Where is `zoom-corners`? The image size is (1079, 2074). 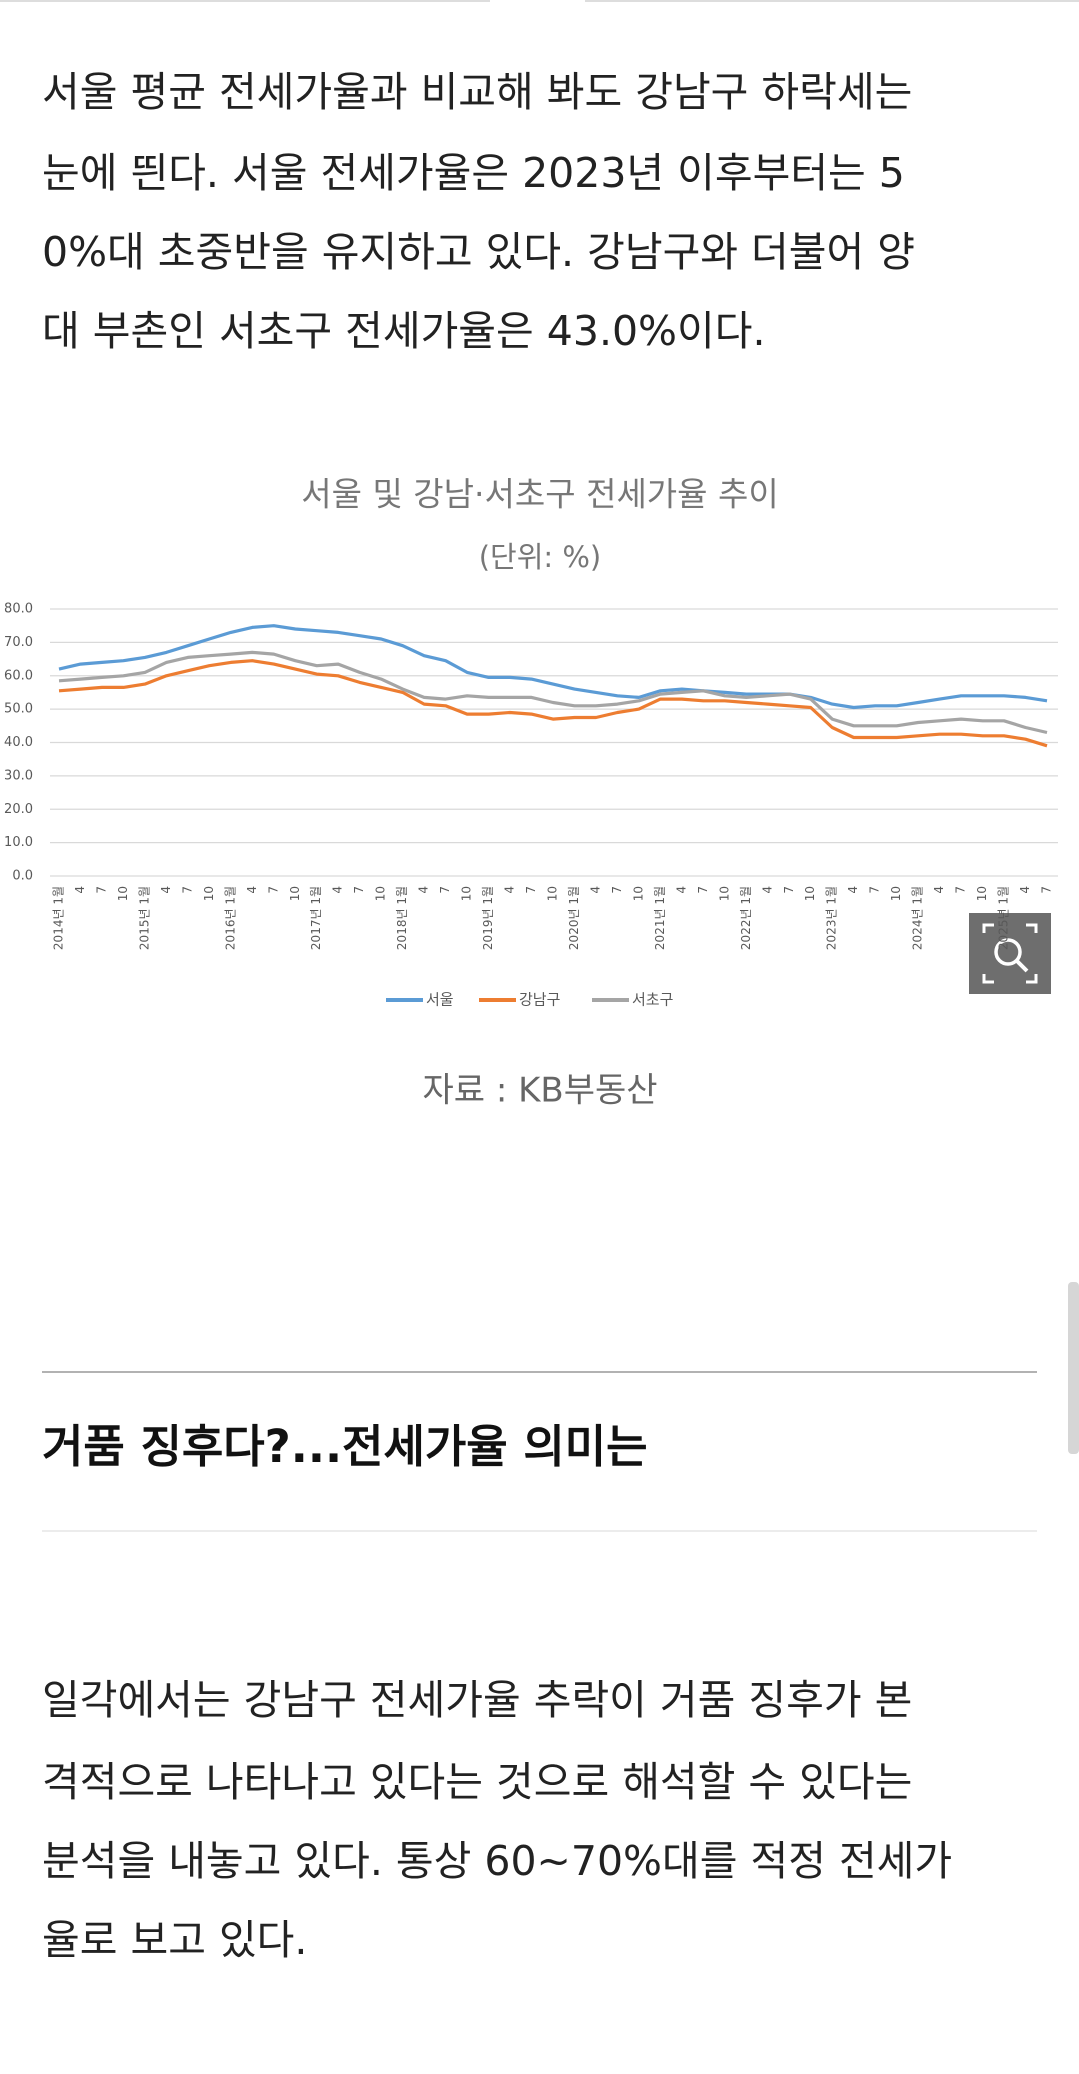
zoom-corners is located at coordinates (1010, 953).